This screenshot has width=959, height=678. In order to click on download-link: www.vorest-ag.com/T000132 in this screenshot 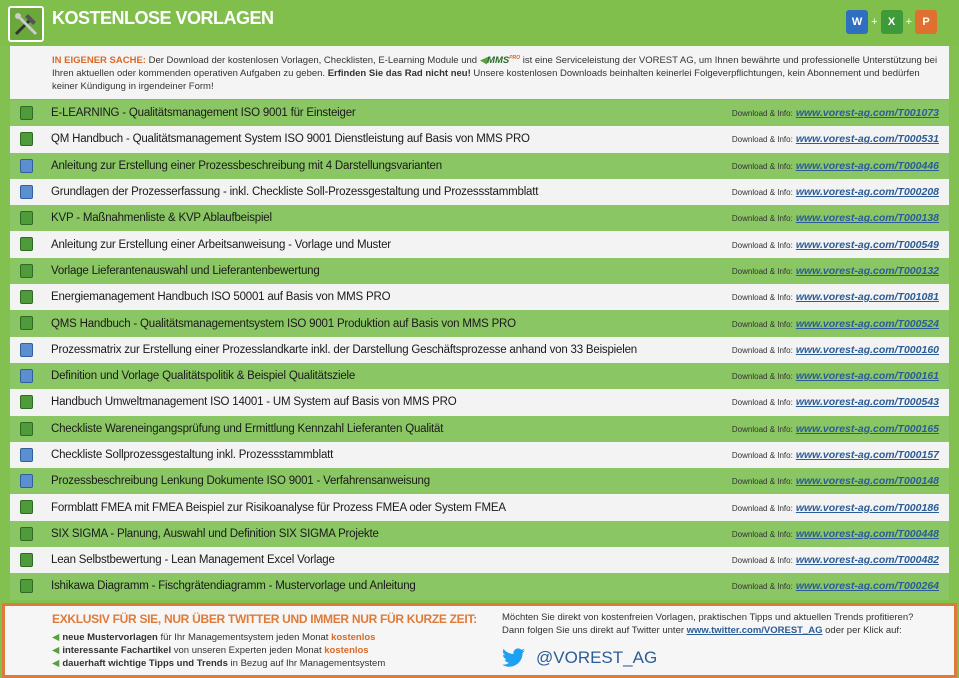, I will do `click(867, 270)`.